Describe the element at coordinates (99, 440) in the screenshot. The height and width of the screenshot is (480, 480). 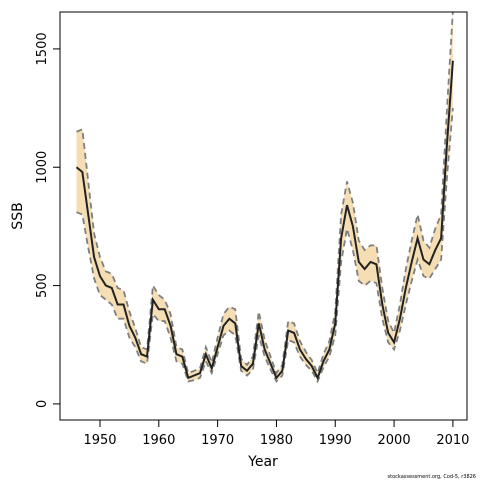
I see `x-tick-label: 1950` at that location.